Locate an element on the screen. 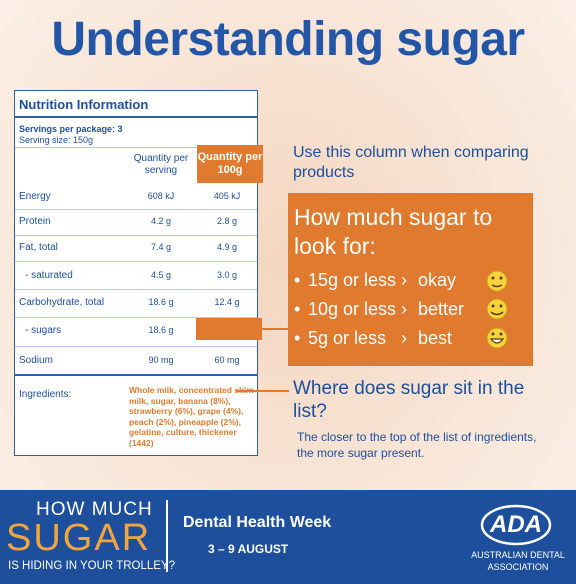 This screenshot has width=576, height=584. per-serving: 4.2 g is located at coordinates (161, 221).